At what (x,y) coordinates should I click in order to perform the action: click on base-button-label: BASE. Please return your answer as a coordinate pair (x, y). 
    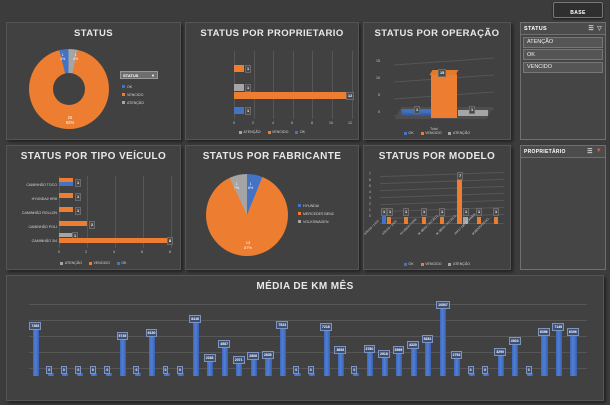
    Looking at the image, I should click on (578, 13).